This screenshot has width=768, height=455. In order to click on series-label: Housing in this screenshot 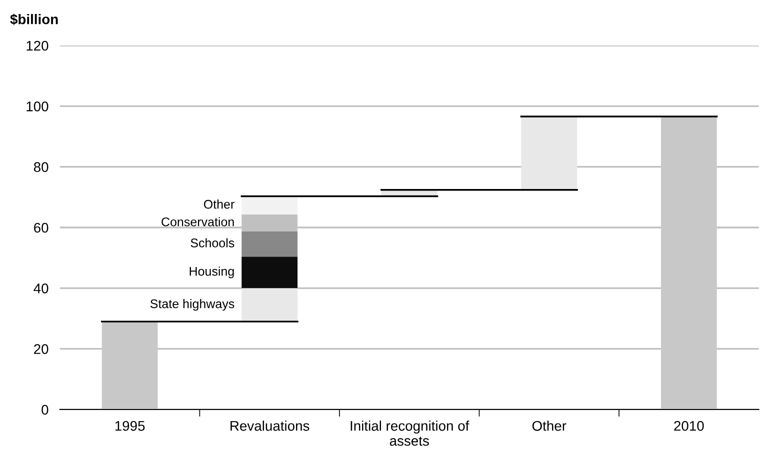, I will do `click(212, 272)`.